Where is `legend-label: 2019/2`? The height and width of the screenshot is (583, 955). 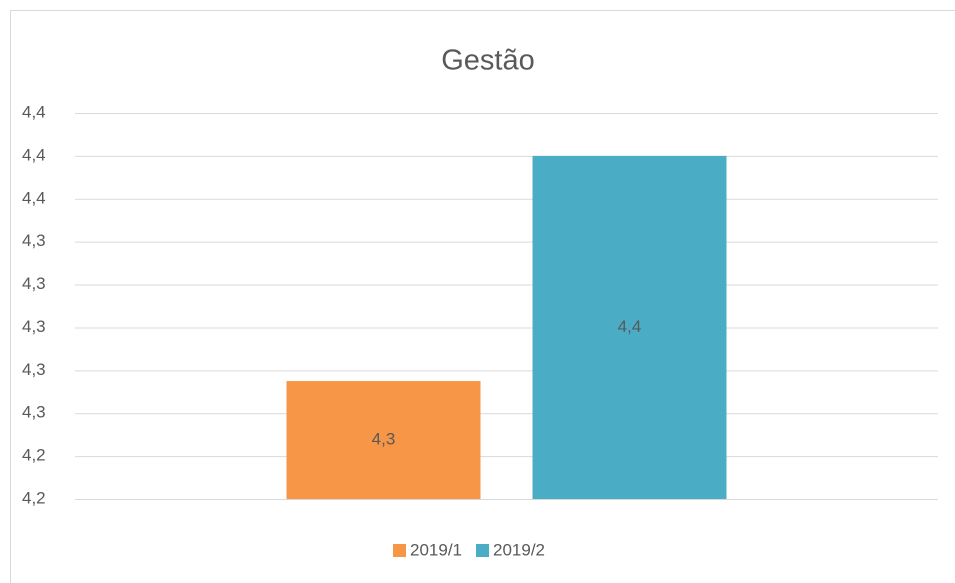 legend-label: 2019/2 is located at coordinates (519, 549).